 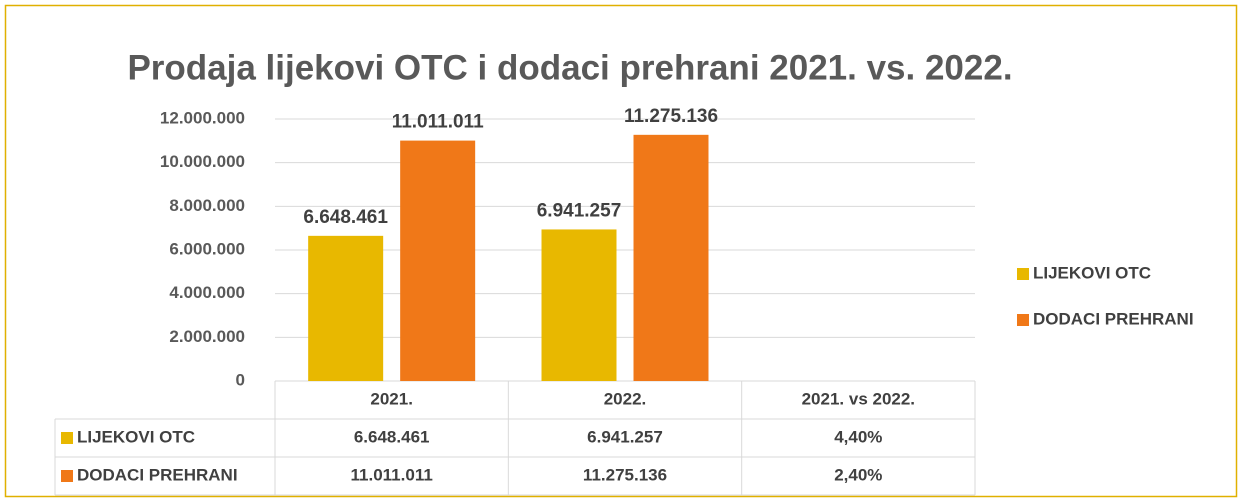 I want to click on y-tick-label: 6.000.000, so click(x=207, y=248).